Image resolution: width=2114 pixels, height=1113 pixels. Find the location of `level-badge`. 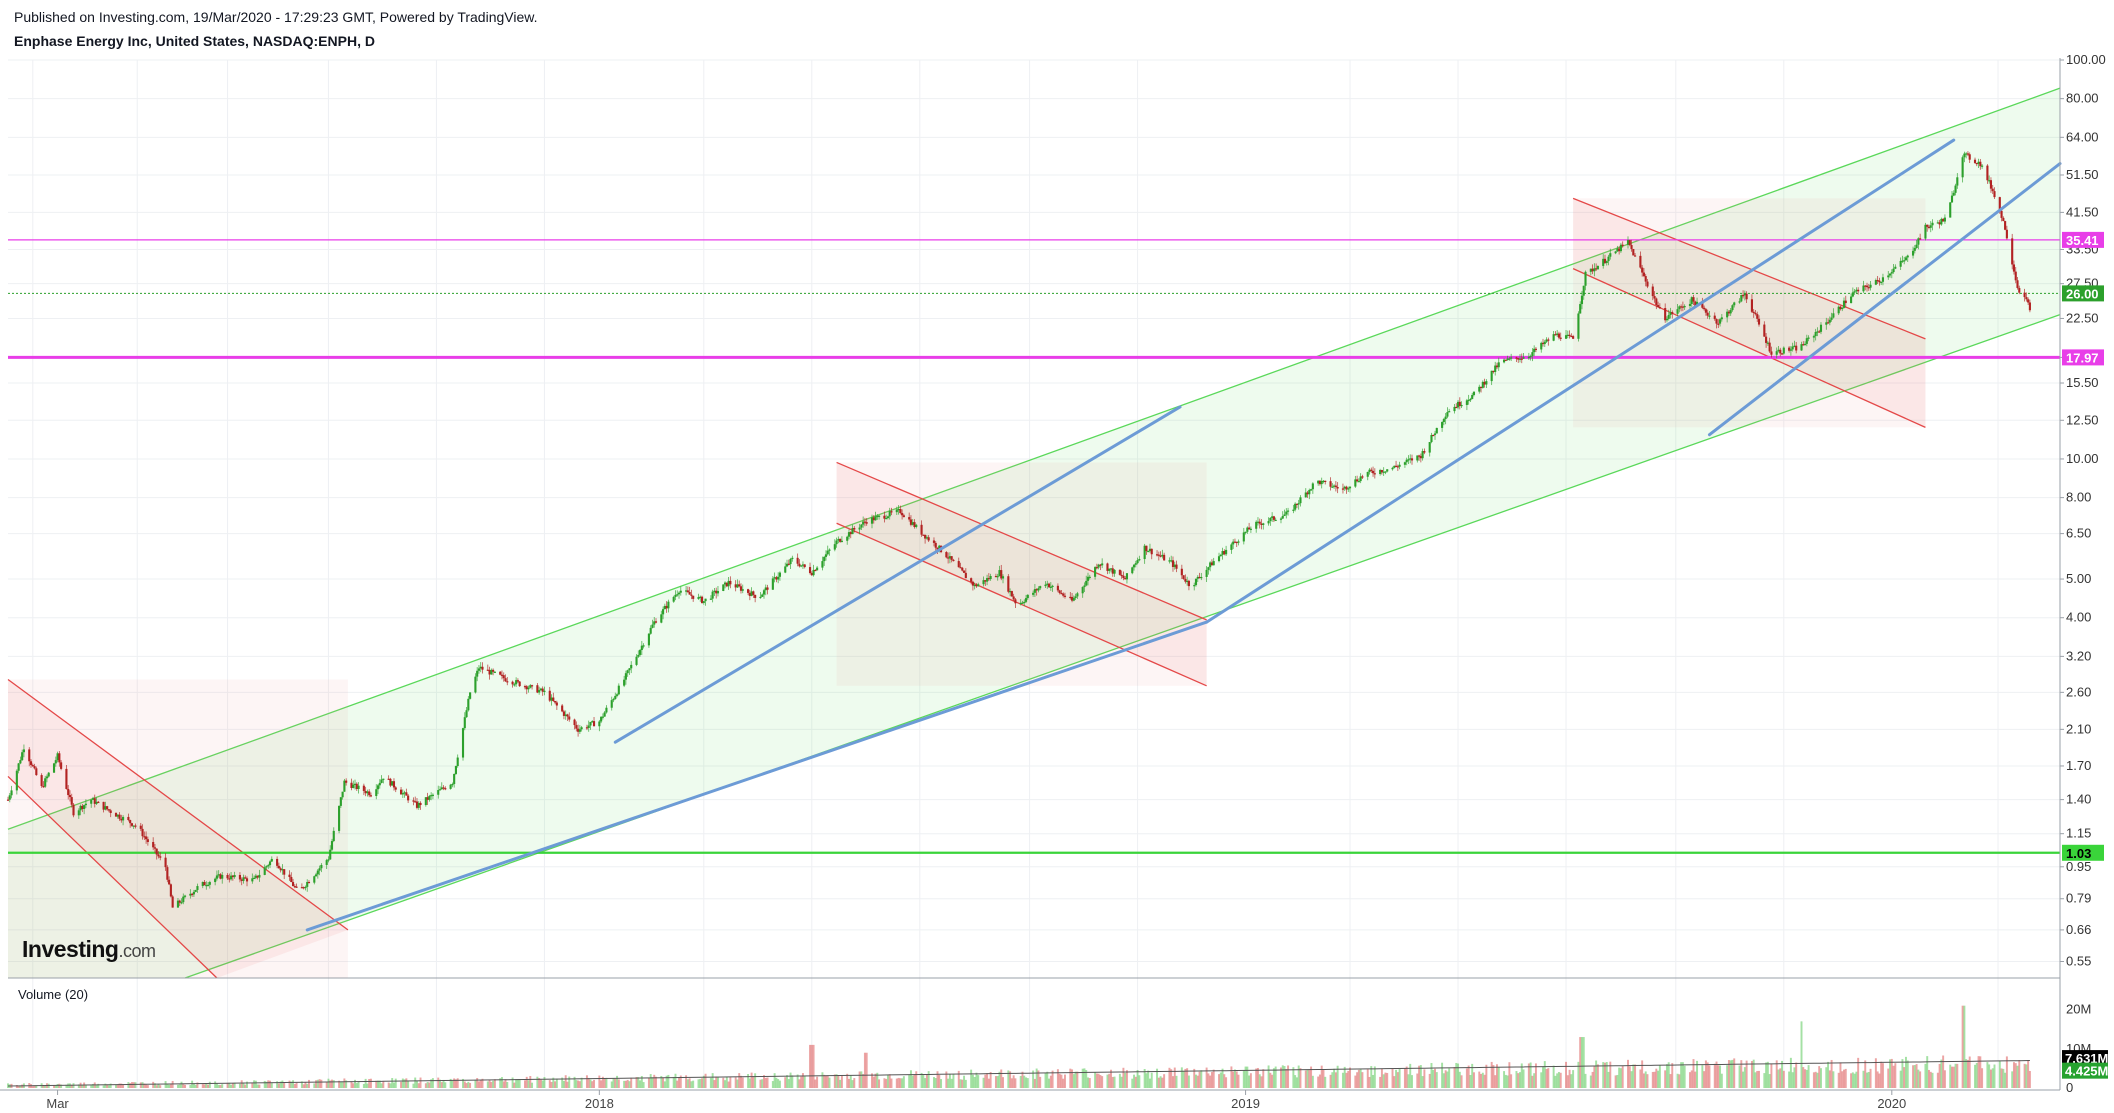

level-badge is located at coordinates (2083, 852).